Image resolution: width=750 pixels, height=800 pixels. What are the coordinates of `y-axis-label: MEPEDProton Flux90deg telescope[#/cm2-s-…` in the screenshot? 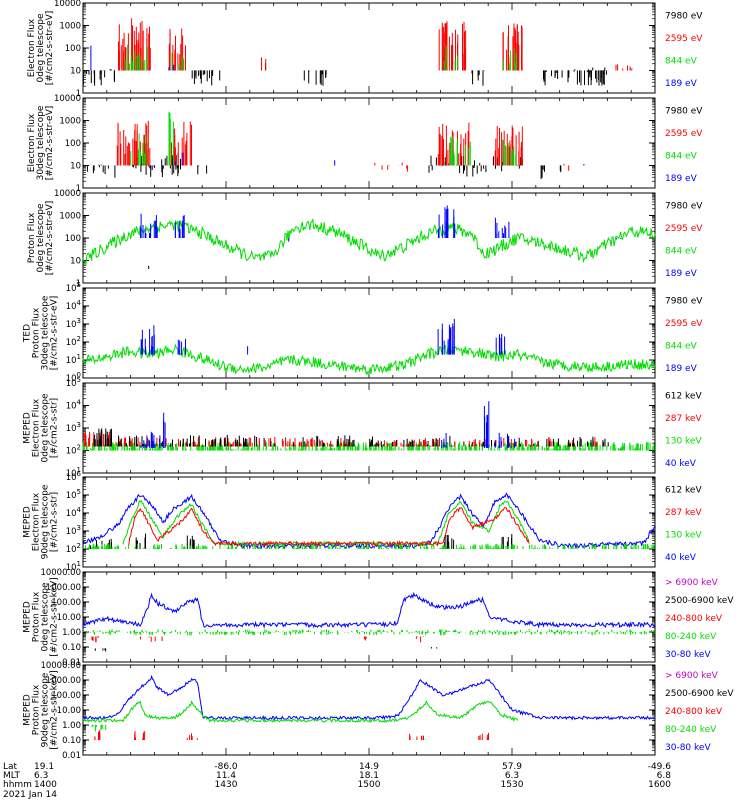 It's located at (41, 709).